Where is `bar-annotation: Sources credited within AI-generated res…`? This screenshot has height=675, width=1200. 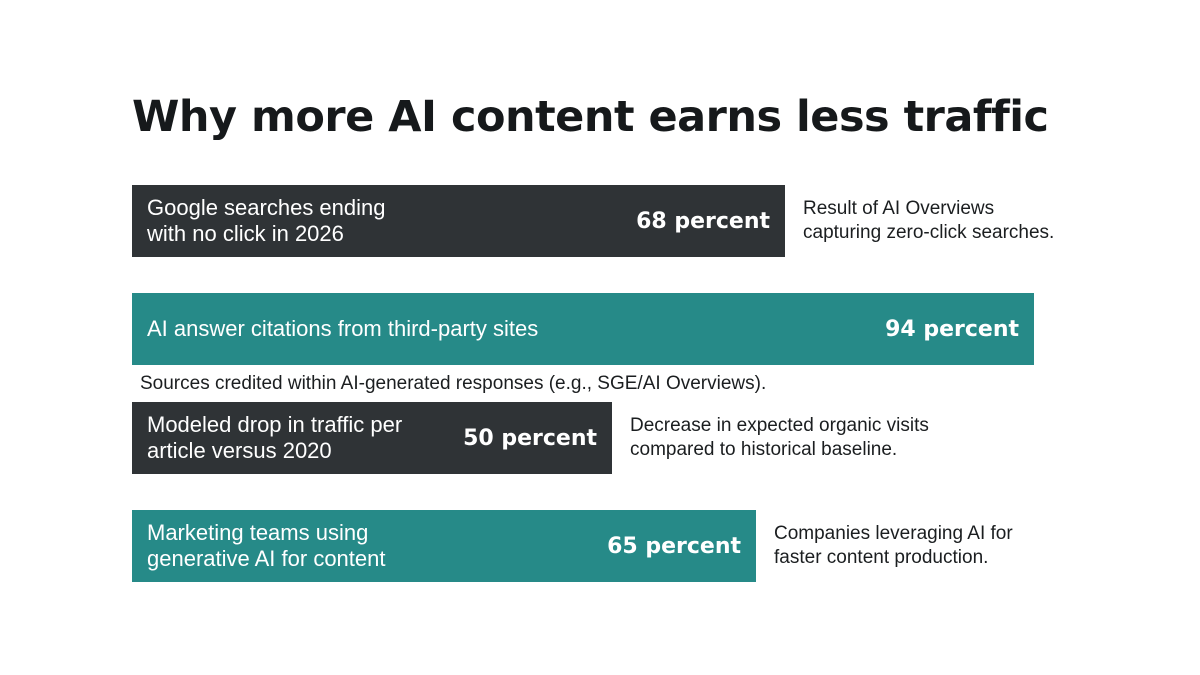 bar-annotation: Sources credited within AI-generated res… is located at coordinates (453, 383).